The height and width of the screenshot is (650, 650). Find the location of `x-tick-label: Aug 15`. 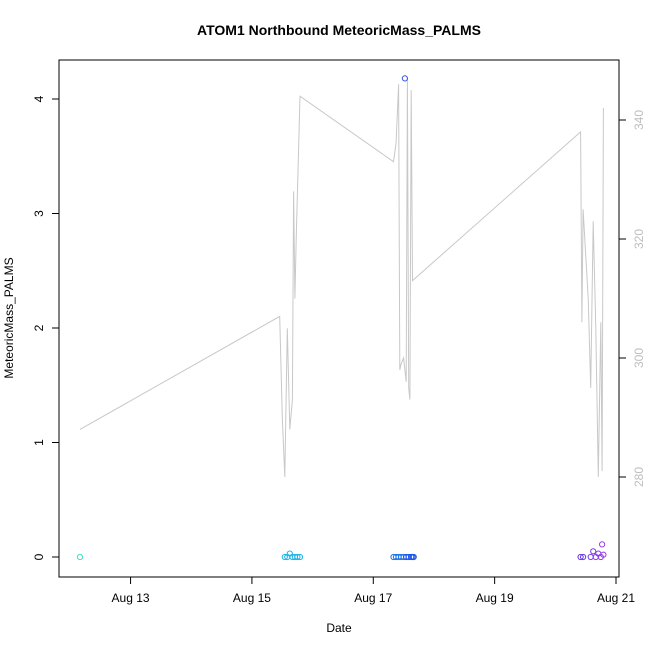

x-tick-label: Aug 15 is located at coordinates (252, 598).